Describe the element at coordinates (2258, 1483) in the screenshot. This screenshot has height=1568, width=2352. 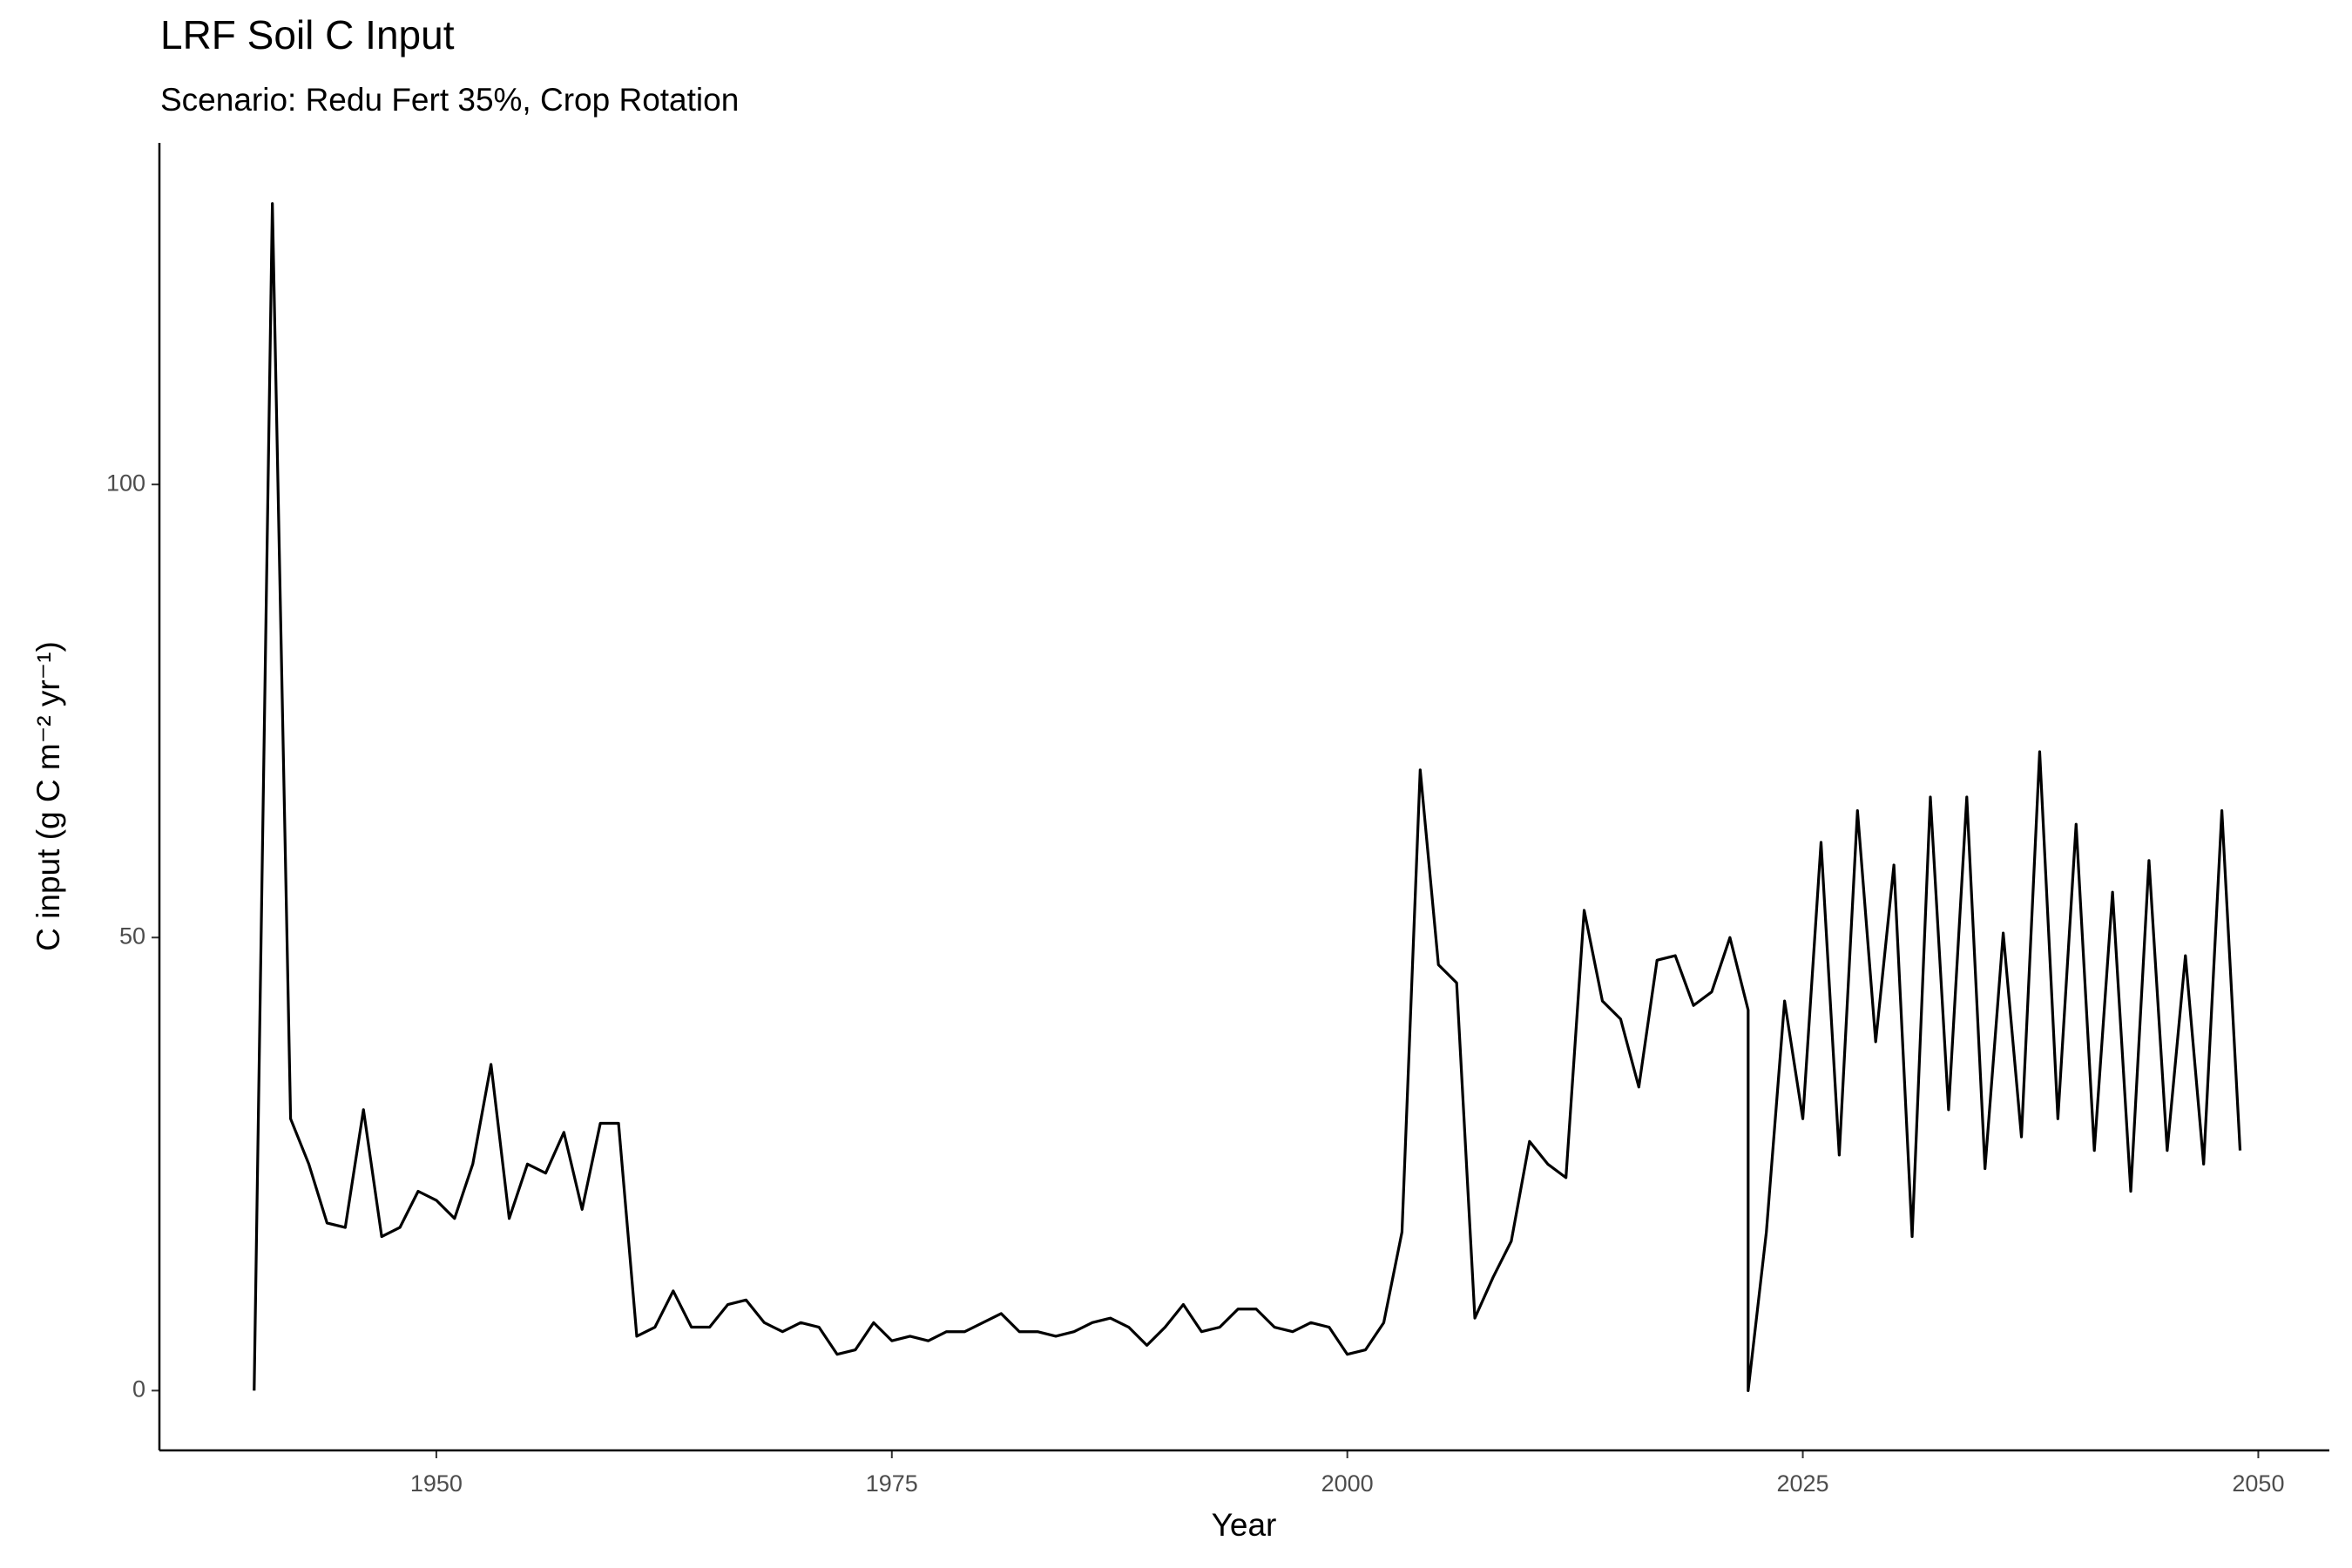
I see `x-tick-label: 2050` at that location.